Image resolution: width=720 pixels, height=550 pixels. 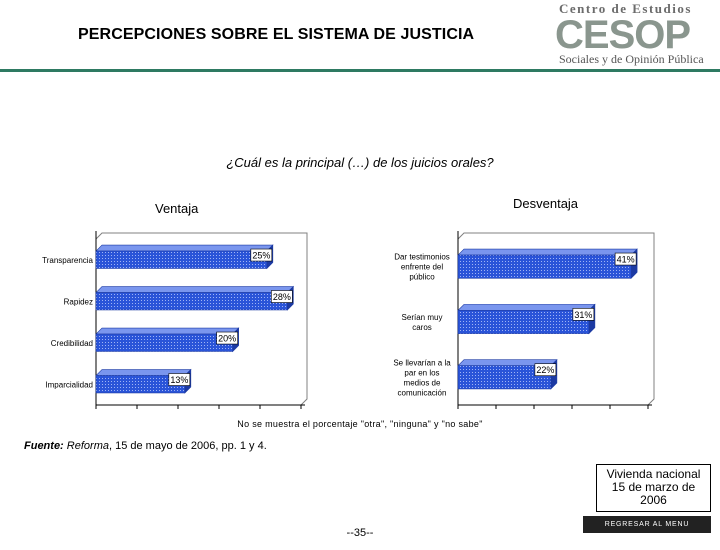 What do you see at coordinates (360, 70) in the screenshot?
I see `title-divider` at bounding box center [360, 70].